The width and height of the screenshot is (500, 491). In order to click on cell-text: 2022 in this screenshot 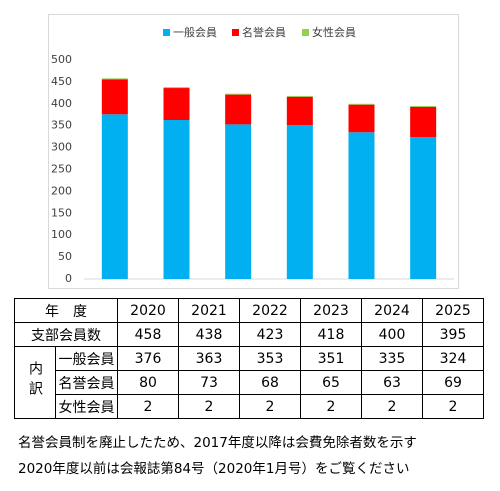, I will do `click(270, 310)`.